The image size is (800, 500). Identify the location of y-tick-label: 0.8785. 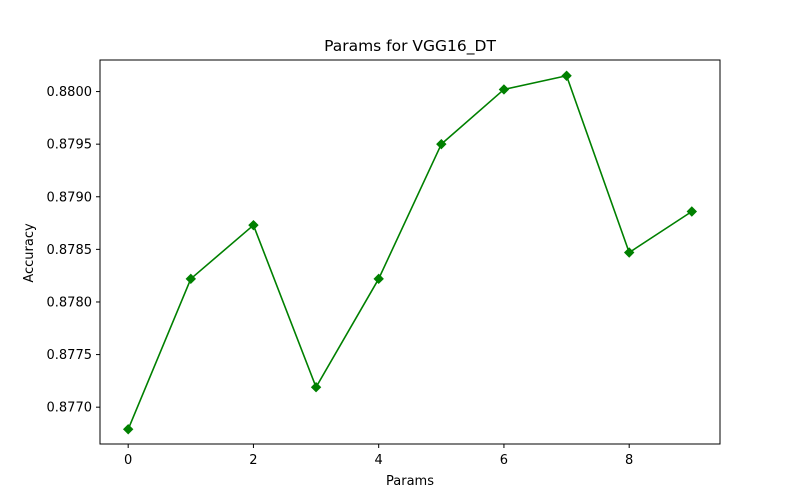
(70, 250).